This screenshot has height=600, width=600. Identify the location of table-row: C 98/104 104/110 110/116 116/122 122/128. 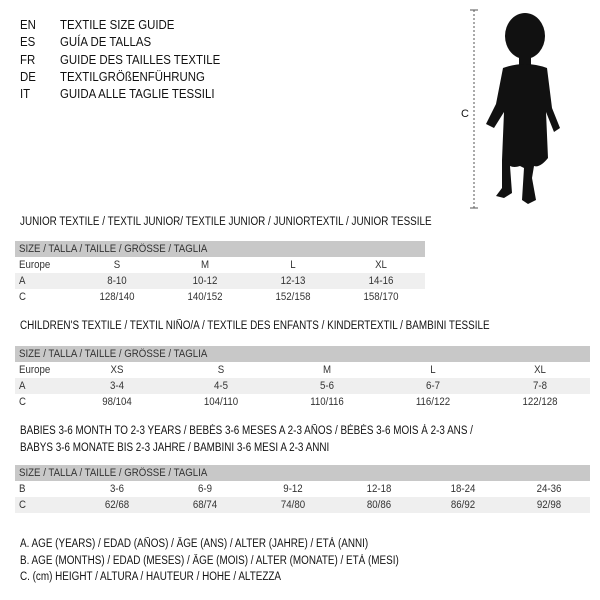
(302, 402).